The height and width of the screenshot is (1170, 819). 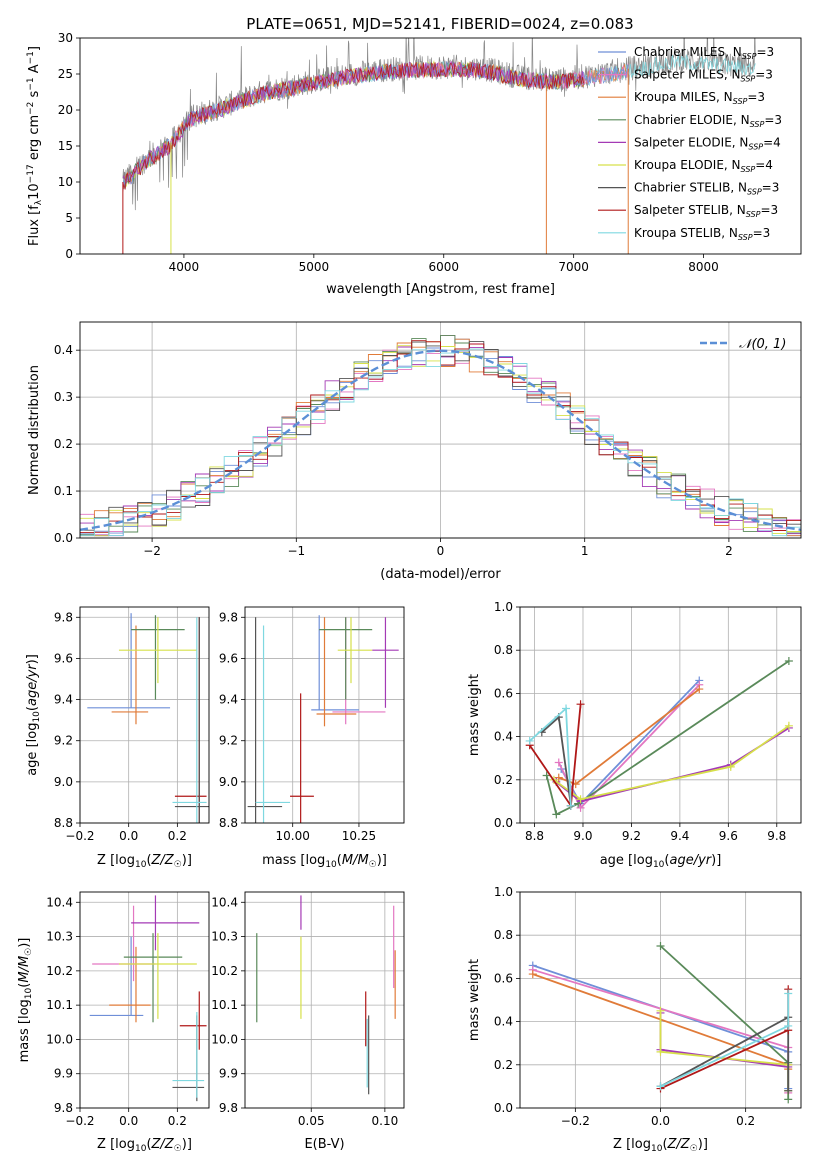 What do you see at coordinates (385, 1121) in the screenshot?
I see `x-tick-label: 0.10` at bounding box center [385, 1121].